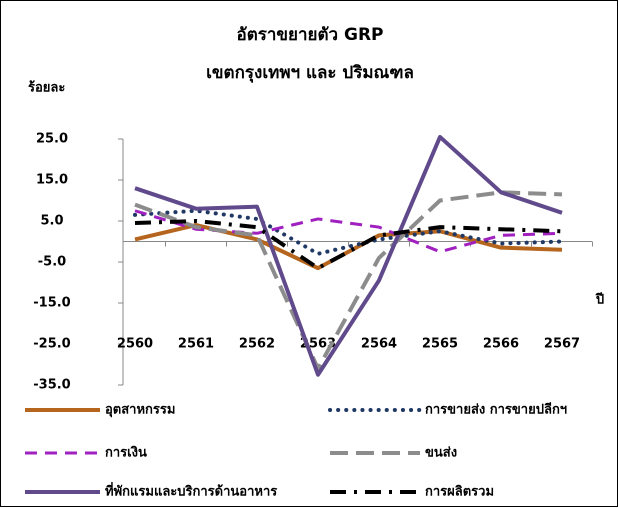 The height and width of the screenshot is (508, 619). Describe the element at coordinates (46, 88) in the screenshot. I see `y-axis-label: ร้อยละ` at that location.